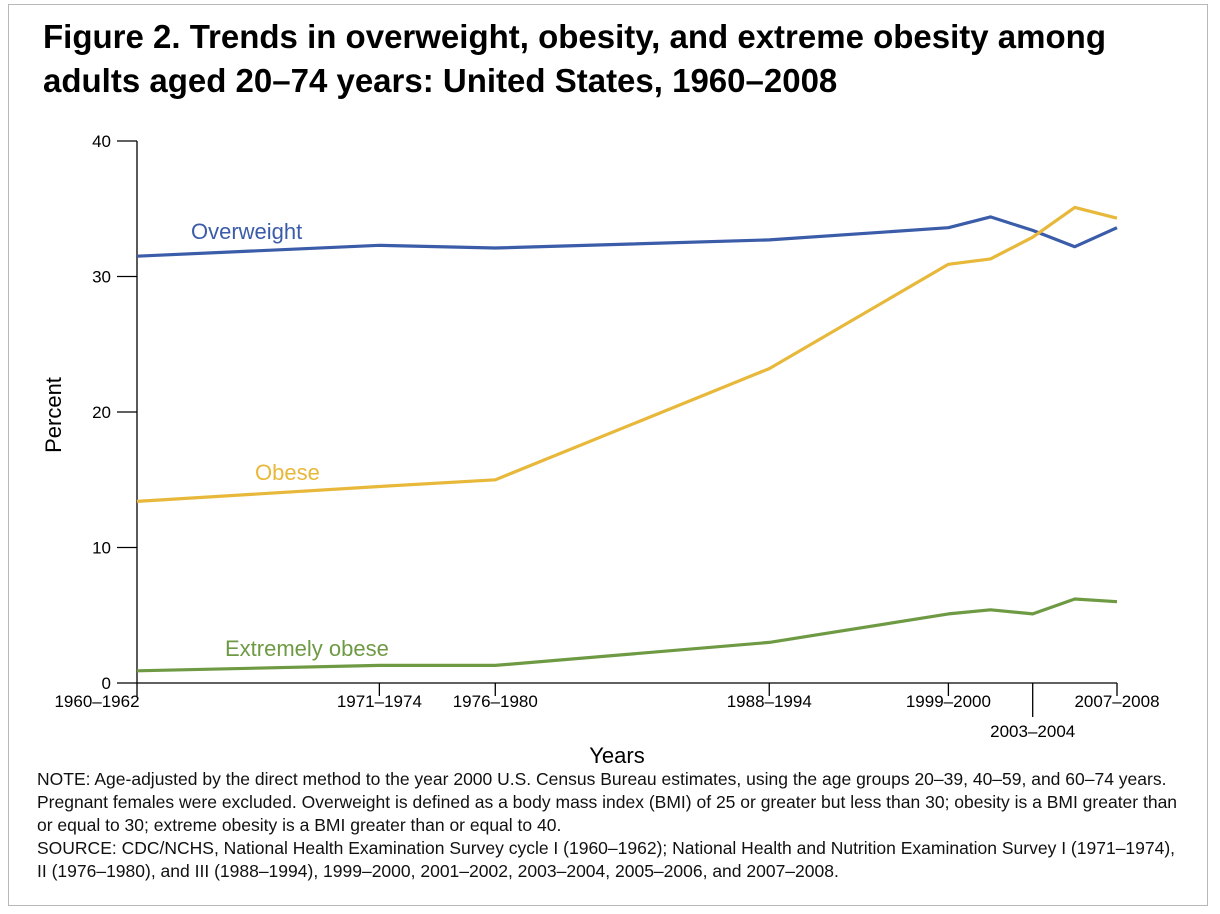 This screenshot has height=914, width=1220. I want to click on x-tick-label: 1976–1980, so click(495, 701).